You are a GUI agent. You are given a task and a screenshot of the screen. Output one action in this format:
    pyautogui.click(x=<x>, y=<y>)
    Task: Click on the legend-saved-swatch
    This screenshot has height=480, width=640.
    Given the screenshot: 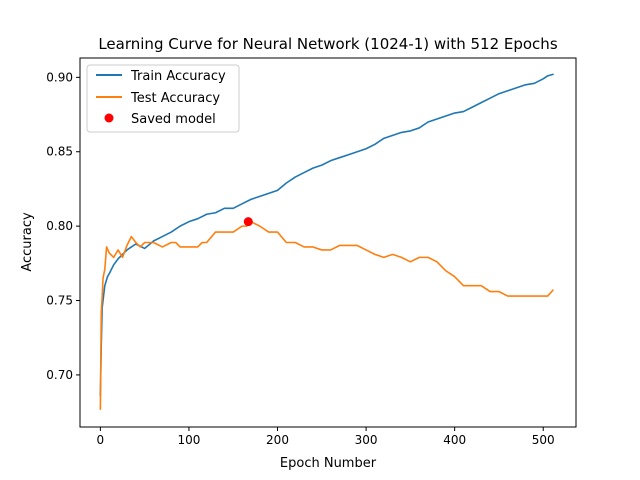 What is the action you would take?
    pyautogui.click(x=109, y=118)
    